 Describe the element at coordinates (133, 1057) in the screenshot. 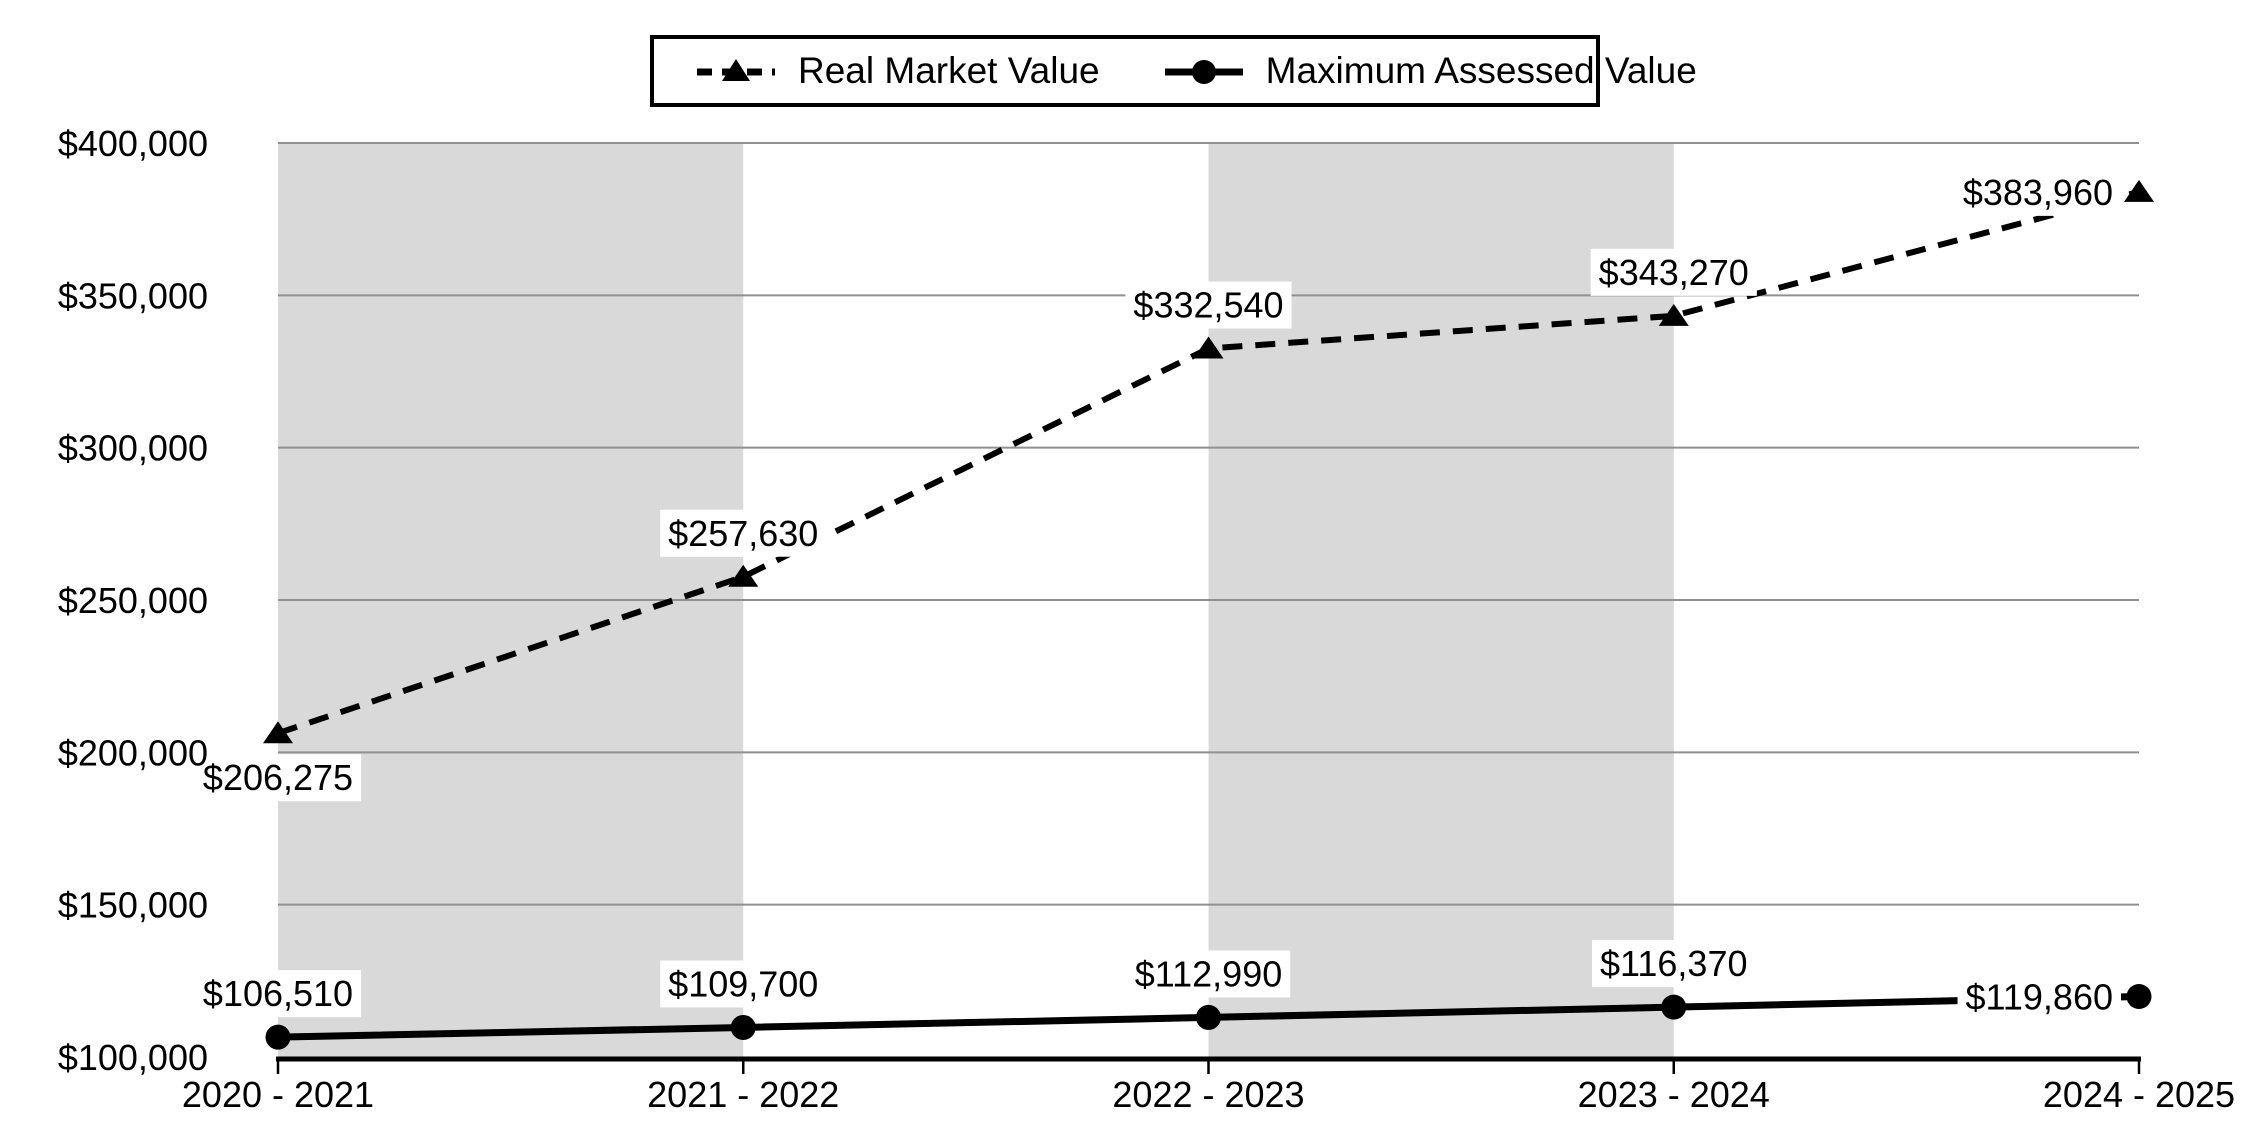

I see `y-tick-label: $100,000` at that location.